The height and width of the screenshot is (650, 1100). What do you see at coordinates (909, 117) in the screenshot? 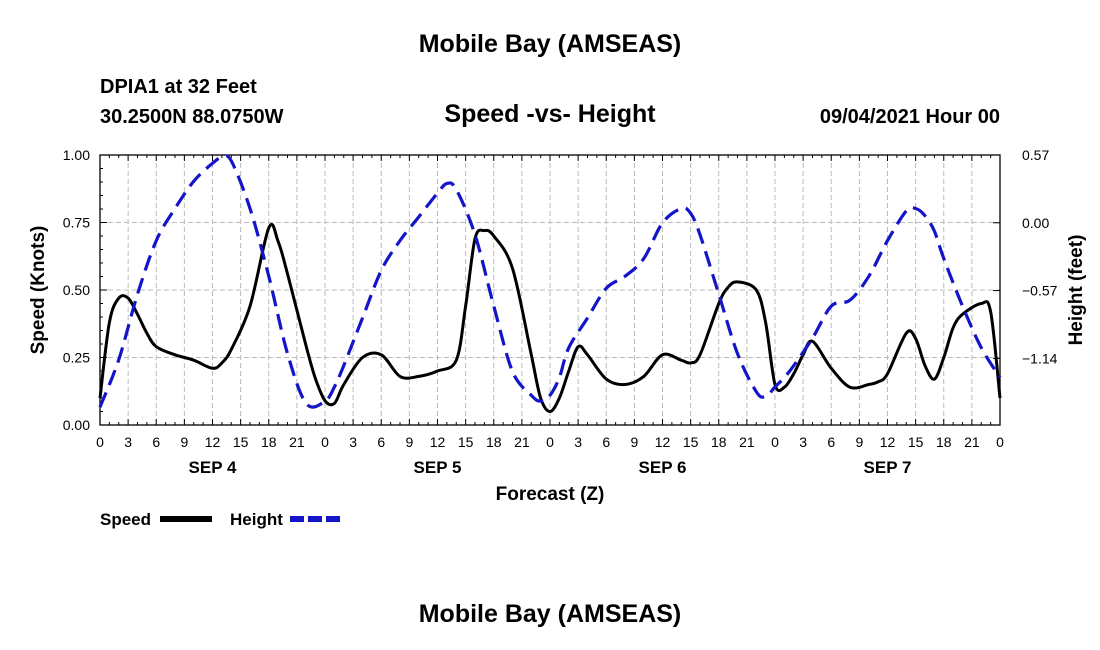
I see `forecast-datetime: 09/04/2021 Hour 00` at bounding box center [909, 117].